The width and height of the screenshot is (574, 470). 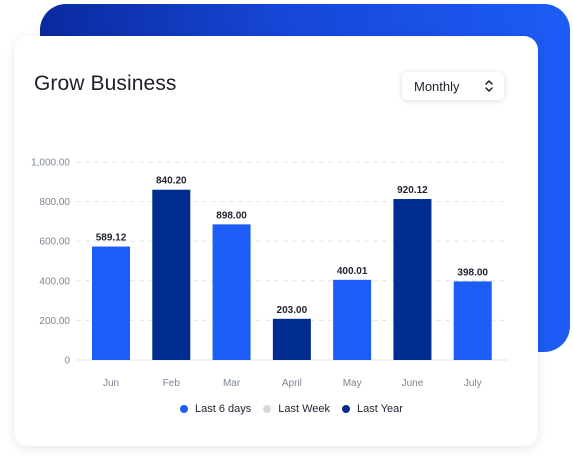 I want to click on x-tick-label: April, so click(x=292, y=383).